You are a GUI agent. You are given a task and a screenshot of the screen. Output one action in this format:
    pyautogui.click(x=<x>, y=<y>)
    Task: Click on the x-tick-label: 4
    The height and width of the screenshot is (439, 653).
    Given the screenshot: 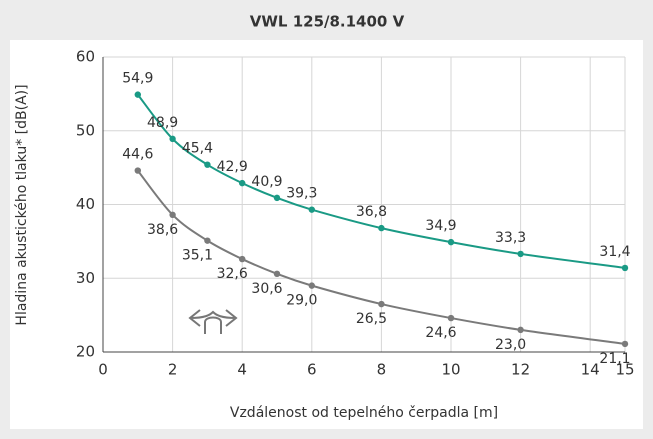 What is the action you would take?
    pyautogui.click(x=242, y=370)
    